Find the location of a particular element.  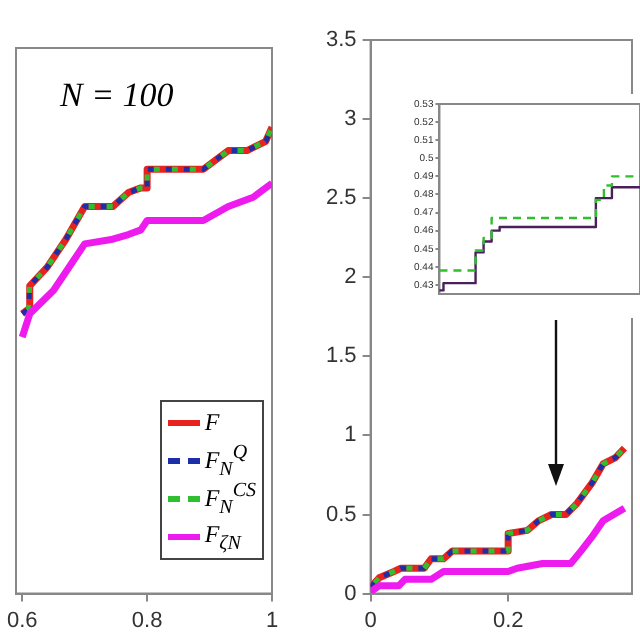

legend-label: F is located at coordinates (212, 423).